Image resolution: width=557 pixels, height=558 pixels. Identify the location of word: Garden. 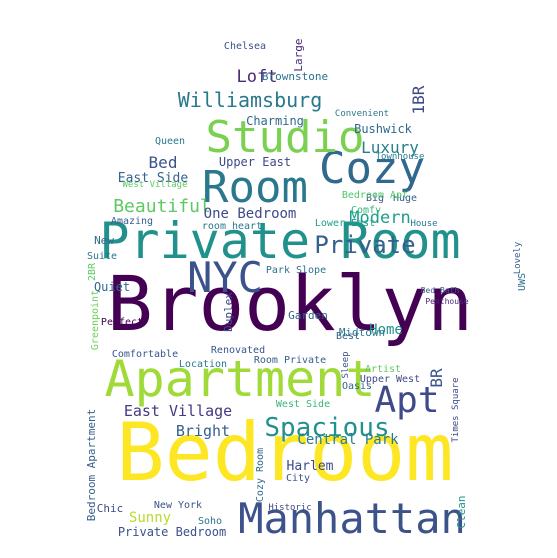
(308, 315).